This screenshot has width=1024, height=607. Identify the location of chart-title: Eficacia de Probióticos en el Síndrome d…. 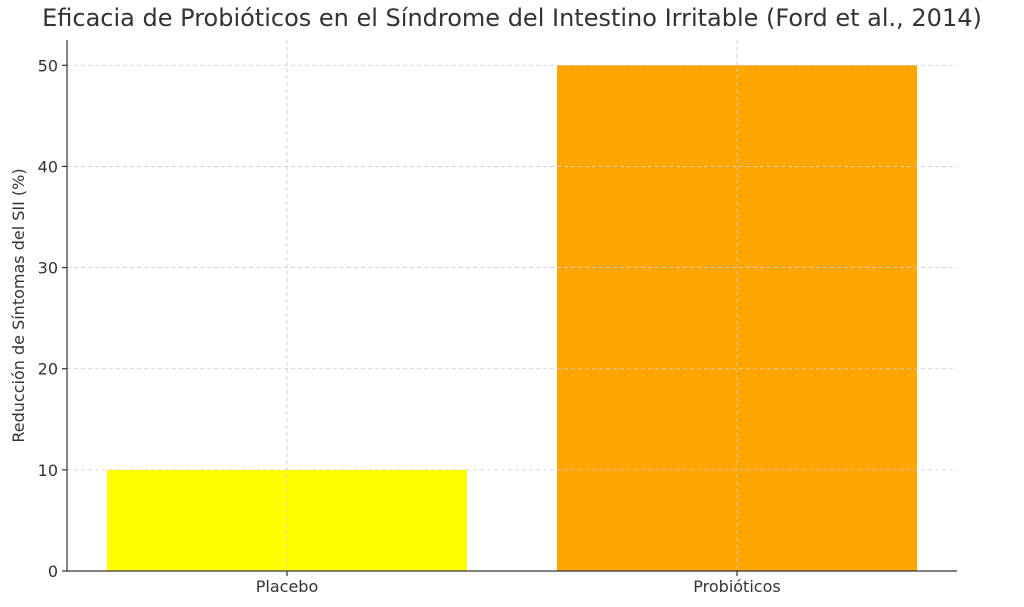
(512, 18).